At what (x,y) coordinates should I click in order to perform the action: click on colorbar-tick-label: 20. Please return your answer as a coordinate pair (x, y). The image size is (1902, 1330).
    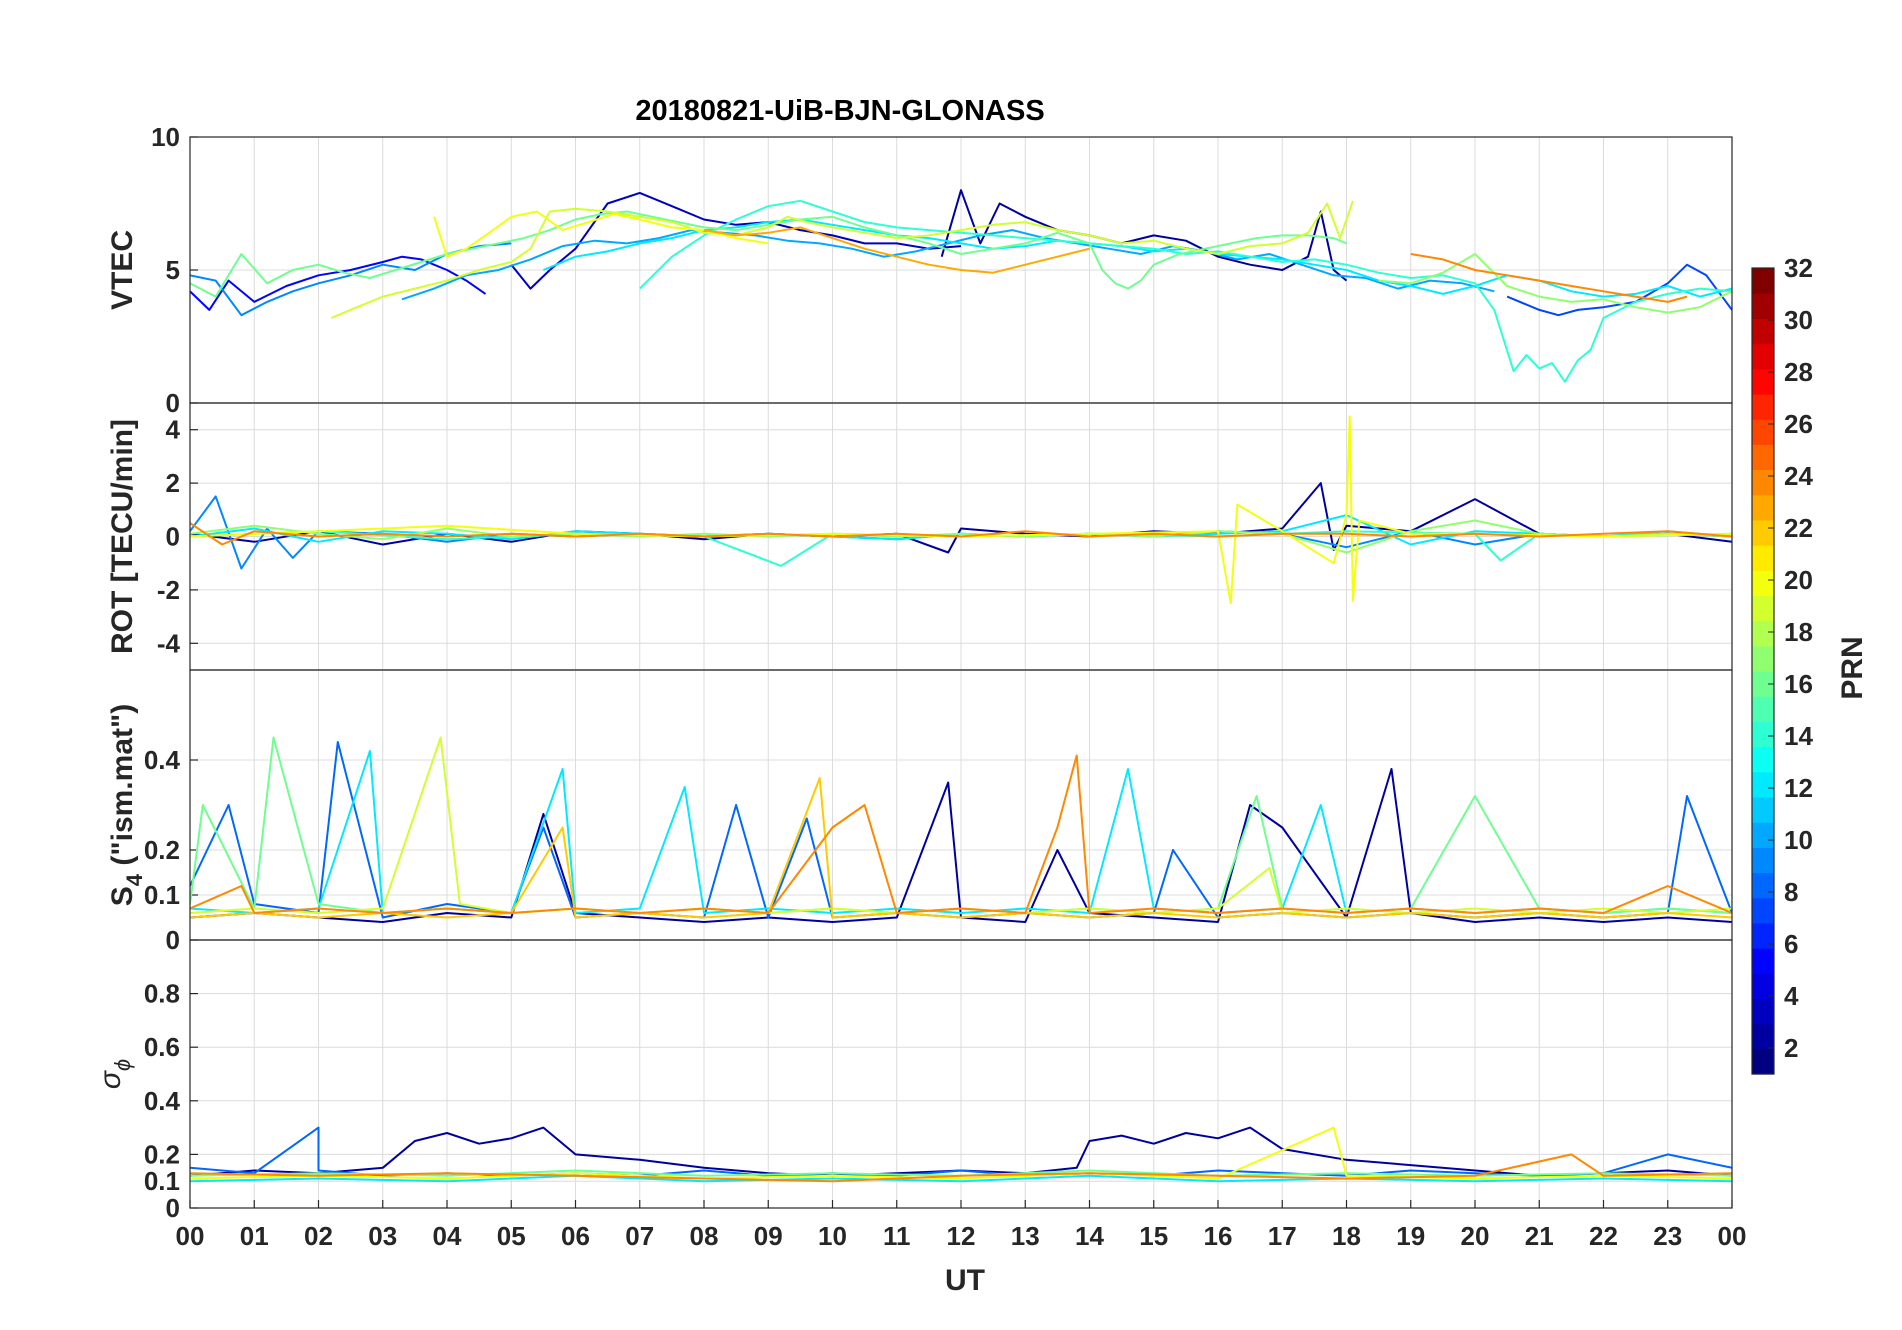
    Looking at the image, I should click on (1798, 580).